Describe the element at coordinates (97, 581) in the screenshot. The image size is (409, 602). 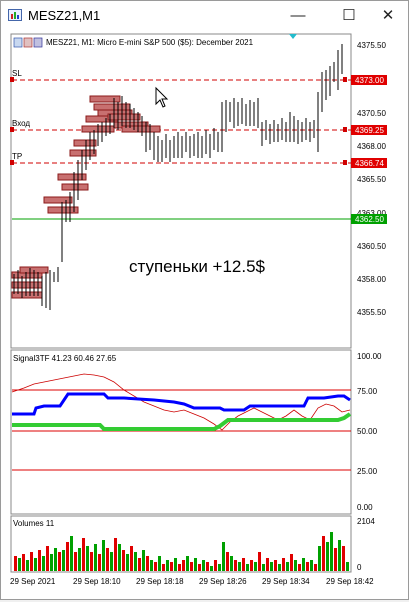
I see `time-tick: 29 Sep 18:10` at that location.